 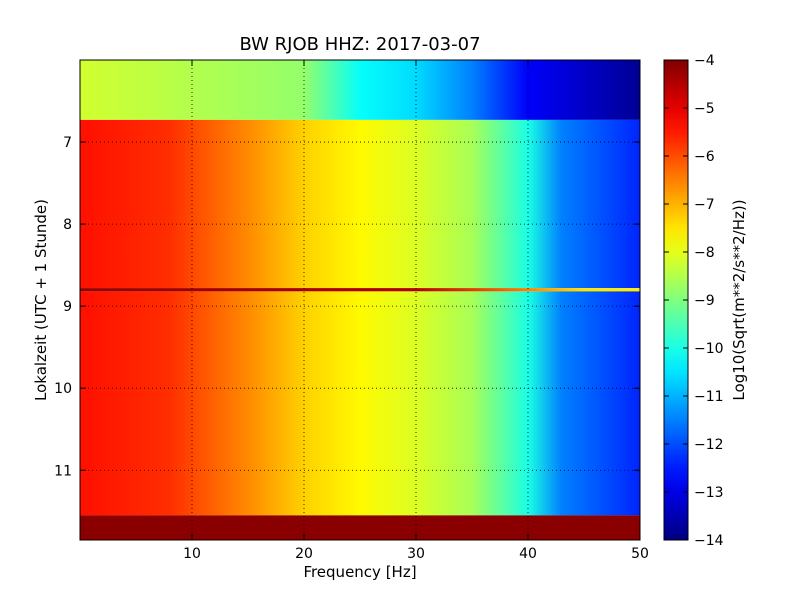 I want to click on colorbar-label: Log10(Sqrt(m**2/s**2/Hz)), so click(x=739, y=299).